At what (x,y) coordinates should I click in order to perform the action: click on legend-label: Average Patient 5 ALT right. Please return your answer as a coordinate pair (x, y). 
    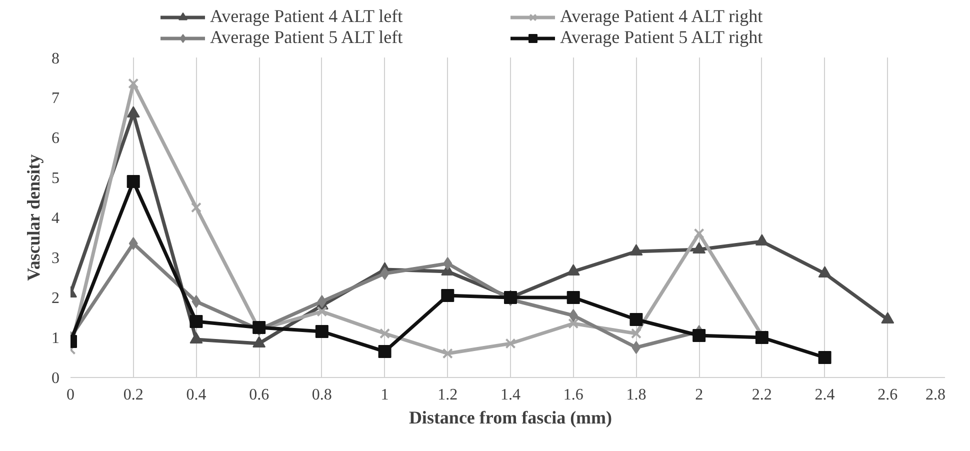
    Looking at the image, I should click on (662, 37).